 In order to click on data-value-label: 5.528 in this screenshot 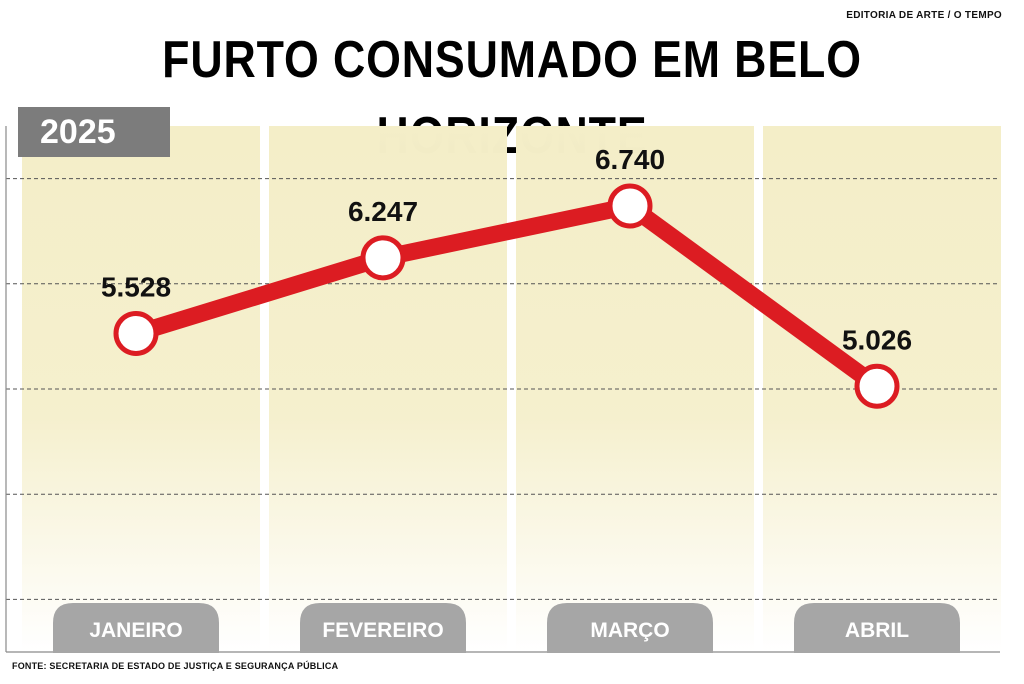, I will do `click(136, 286)`.